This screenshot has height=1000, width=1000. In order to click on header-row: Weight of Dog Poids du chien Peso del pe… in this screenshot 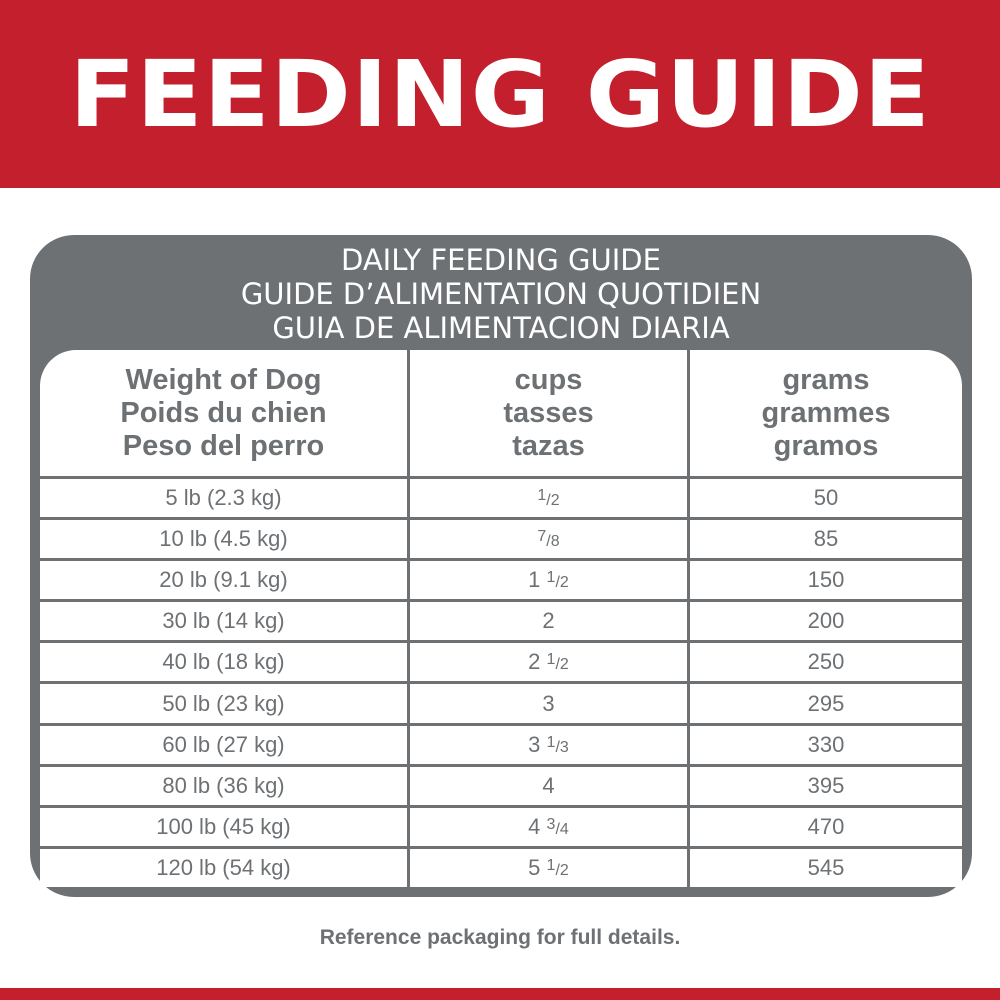, I will do `click(501, 414)`.